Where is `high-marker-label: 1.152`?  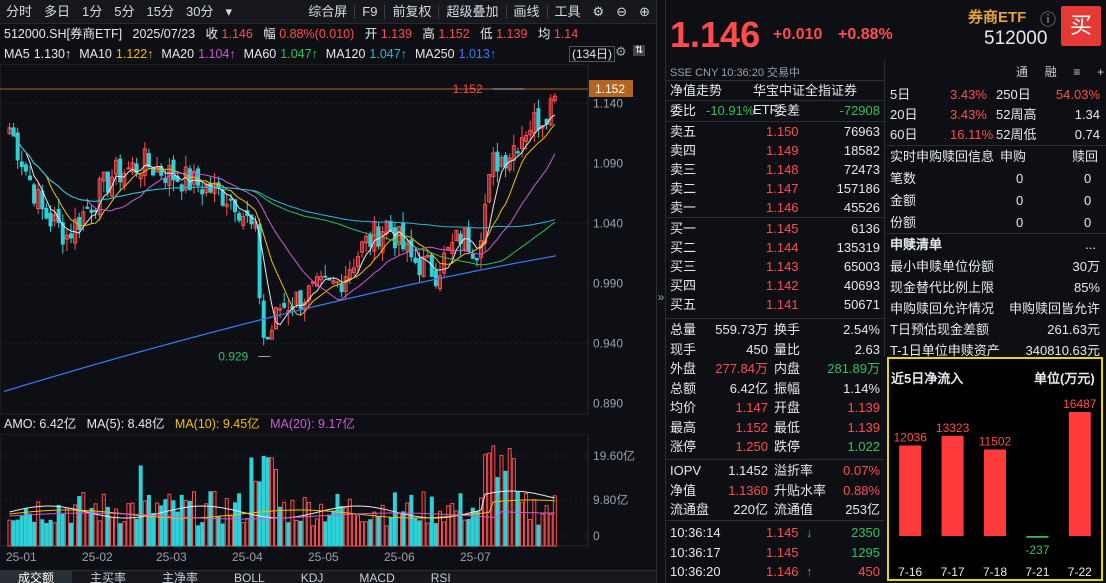
high-marker-label: 1.152 is located at coordinates (468, 89).